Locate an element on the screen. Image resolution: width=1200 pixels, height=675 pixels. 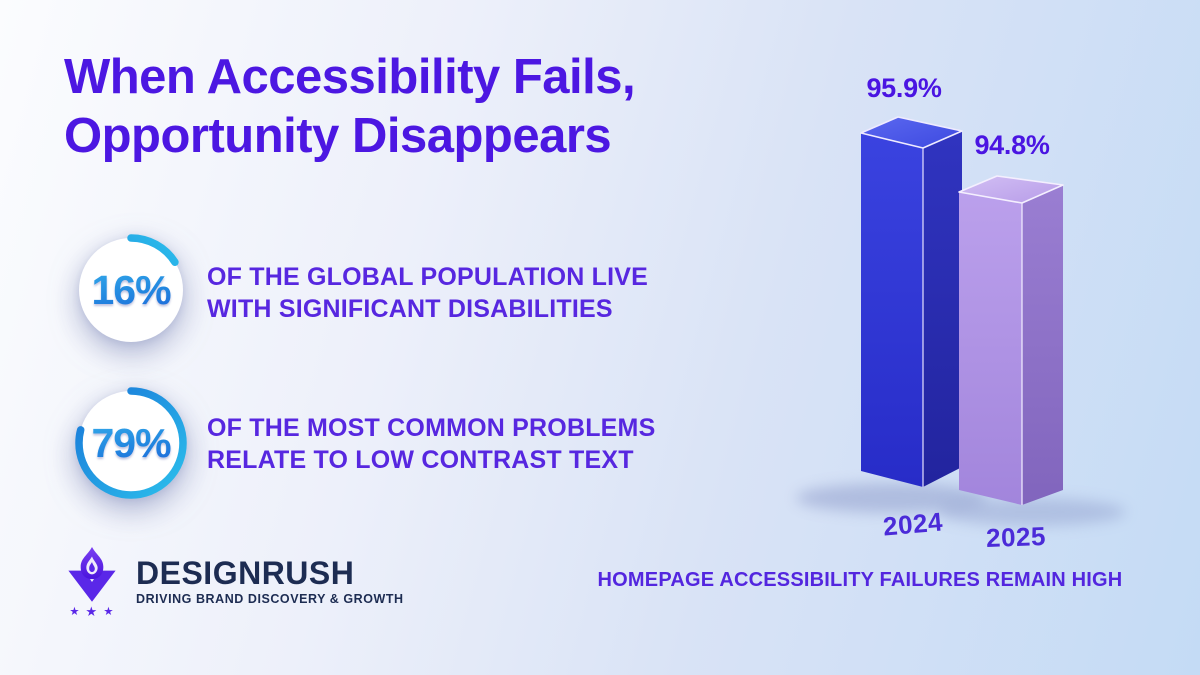
flame-v-stars-icon: ★ ★ ★ is located at coordinates (92, 582).